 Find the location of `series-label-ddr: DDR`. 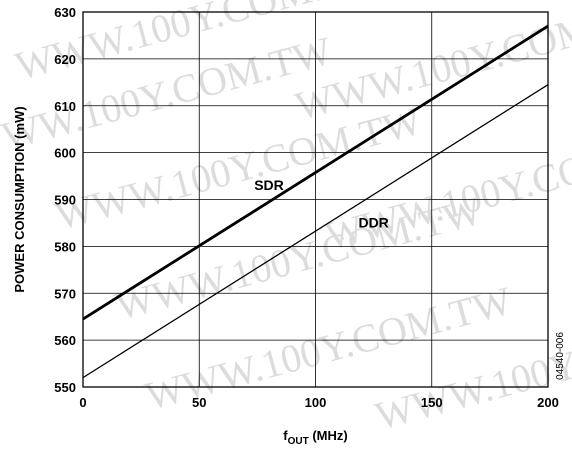

series-label-ddr: DDR is located at coordinates (373, 223).